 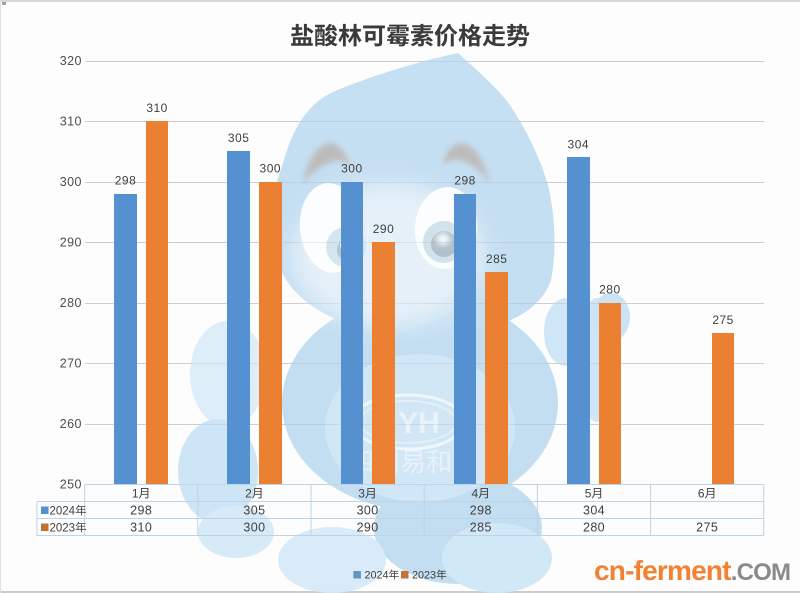 What do you see at coordinates (71, 424) in the screenshot?
I see `svg-text: 260` at bounding box center [71, 424].